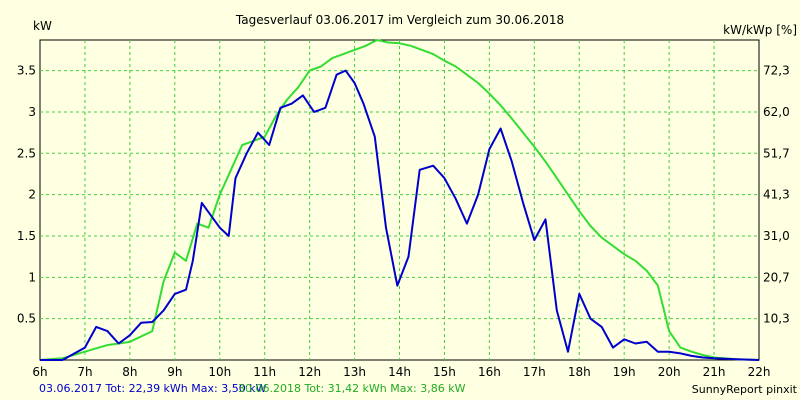 Image resolution: width=800 pixels, height=400 pixels. Describe the element at coordinates (32, 112) in the screenshot. I see `y-tick-label-left: 3` at that location.